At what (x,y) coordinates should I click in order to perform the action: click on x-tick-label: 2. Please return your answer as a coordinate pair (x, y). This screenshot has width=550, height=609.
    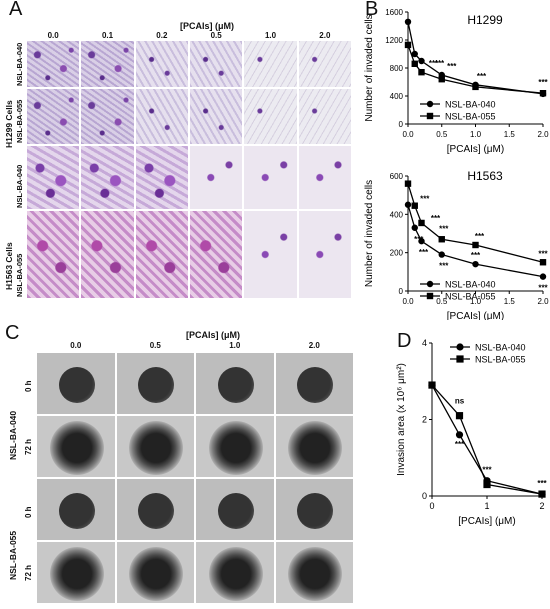
    Looking at the image, I should click on (541, 506).